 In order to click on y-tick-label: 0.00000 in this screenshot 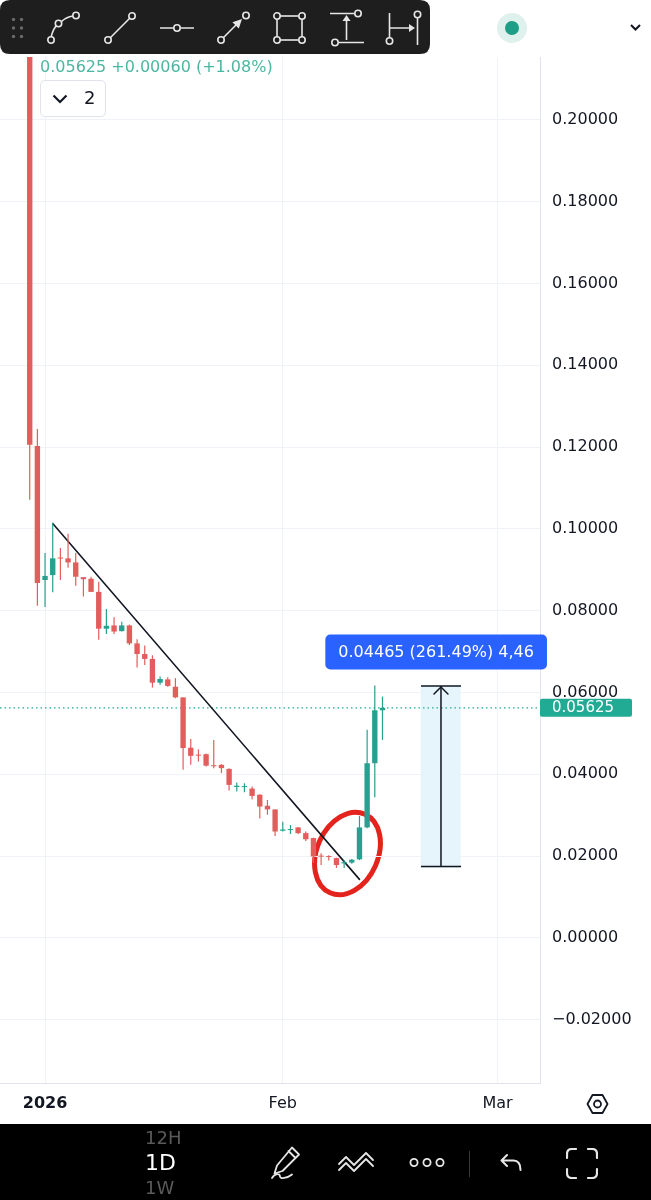, I will do `click(585, 936)`.